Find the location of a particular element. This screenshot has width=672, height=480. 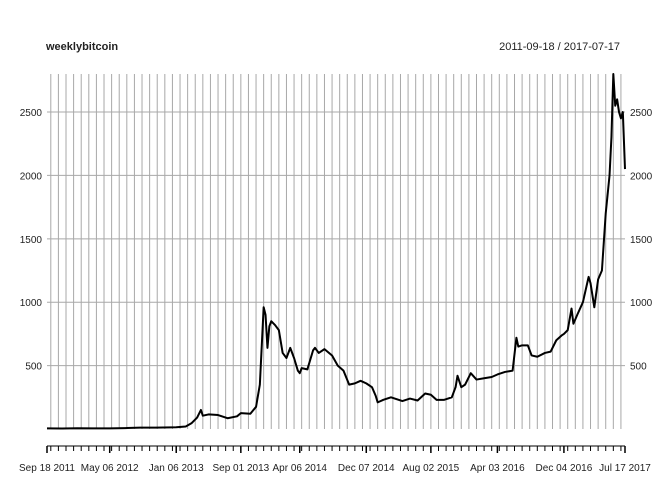

y-tick-label-right: 1000 is located at coordinates (641, 303).